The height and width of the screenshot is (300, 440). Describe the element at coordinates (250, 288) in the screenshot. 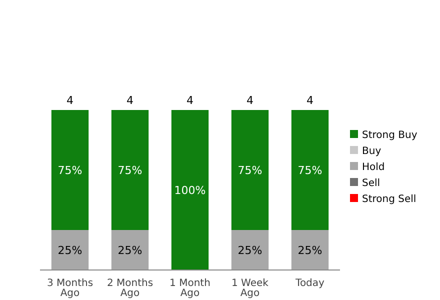

I see `x-tick-label: 1 Week Ago` at that location.